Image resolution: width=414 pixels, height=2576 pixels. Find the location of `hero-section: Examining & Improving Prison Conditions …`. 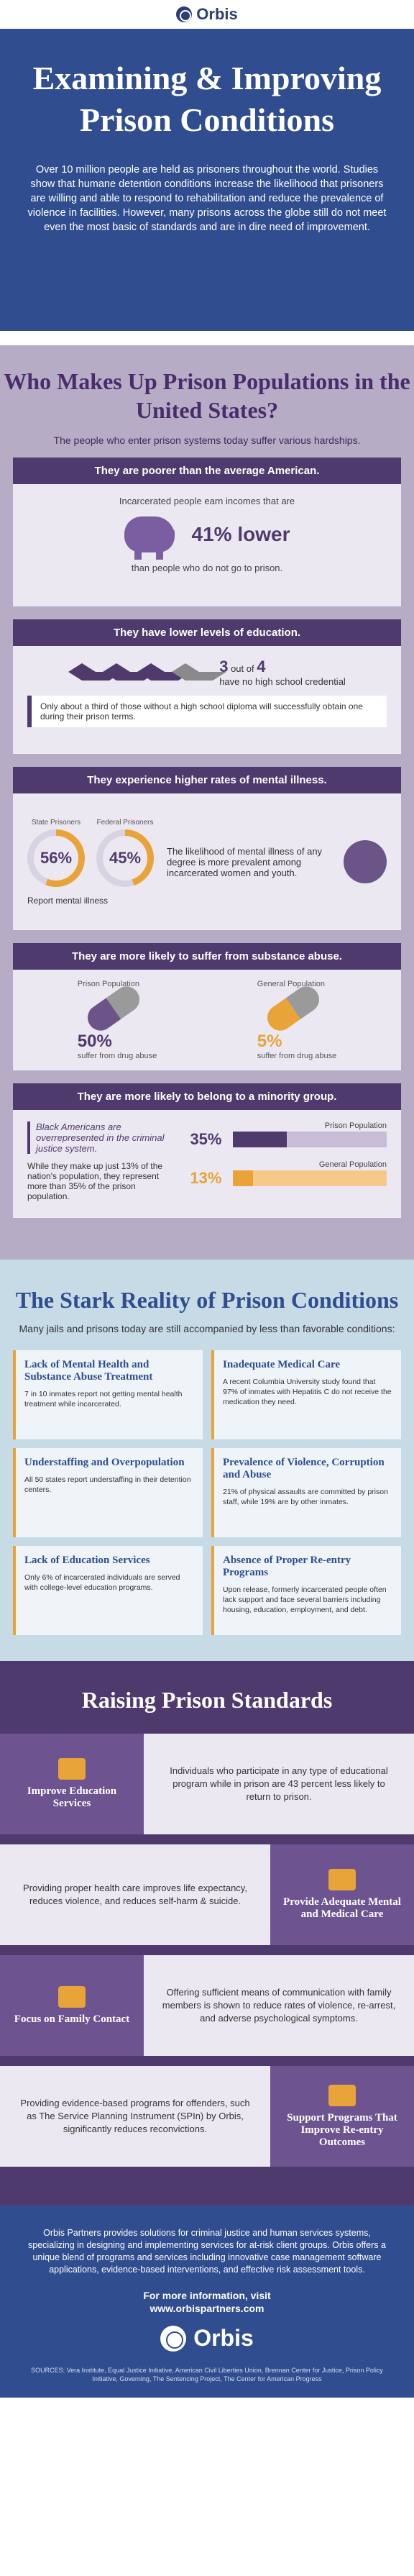

hero-section: Examining & Improving Prison Conditions … is located at coordinates (207, 180).